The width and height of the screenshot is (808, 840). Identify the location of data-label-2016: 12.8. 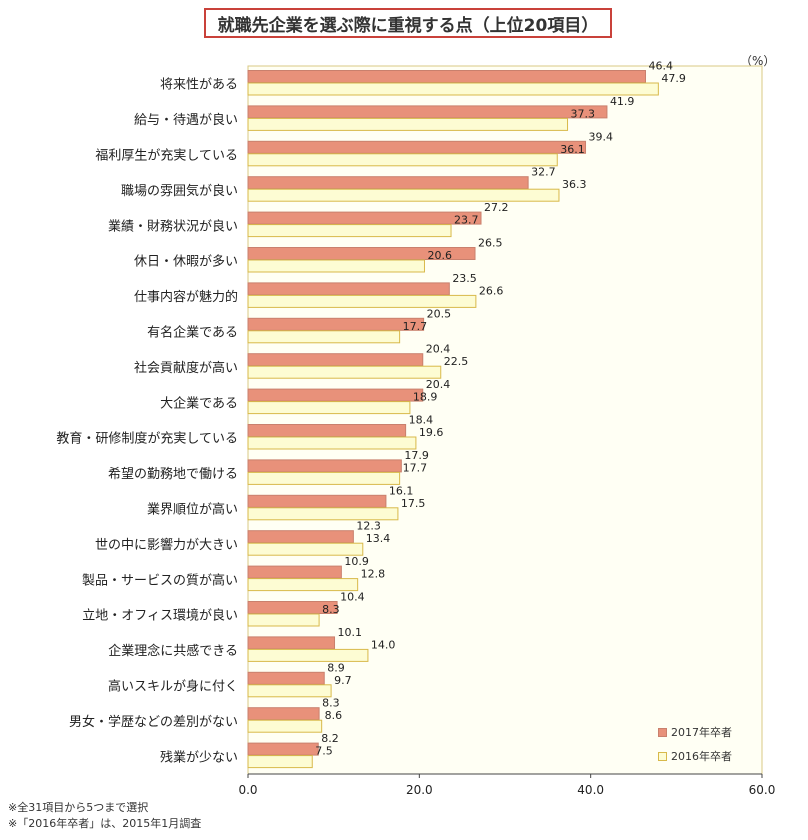
(373, 574).